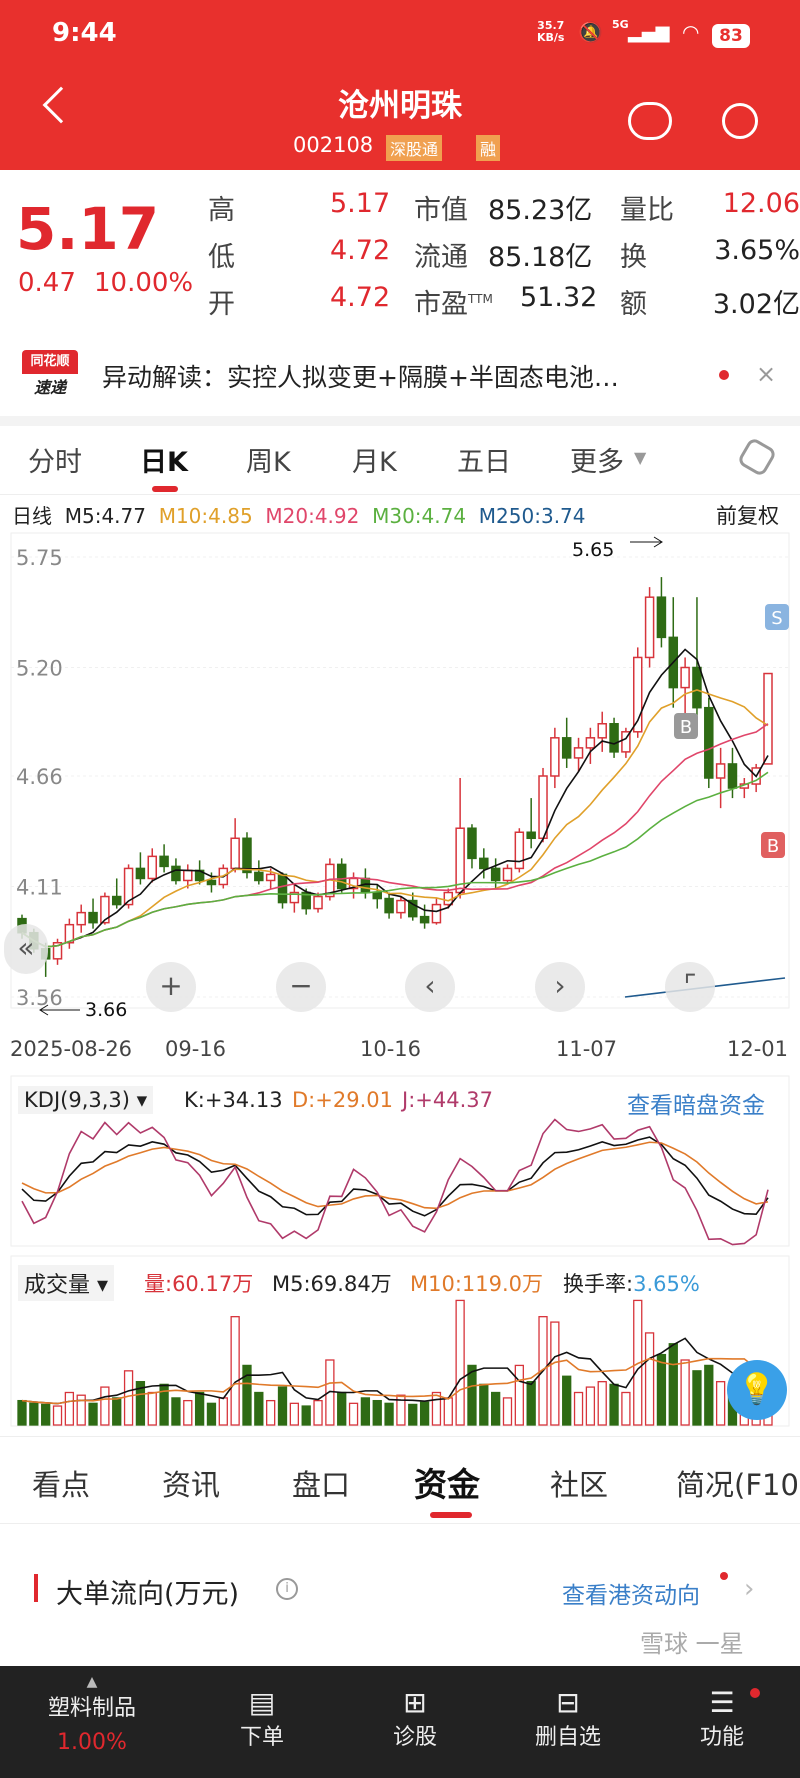  Describe the element at coordinates (66, 1283) in the screenshot. I see `volume-selector: 成交量 ▾` at that location.